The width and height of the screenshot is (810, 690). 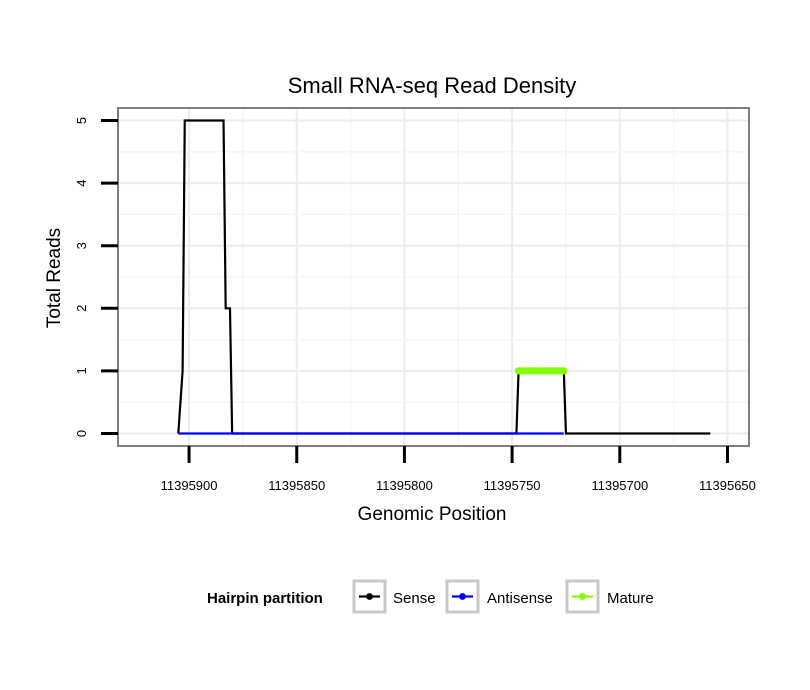 I want to click on x-tick-label: 11395900, so click(x=189, y=485).